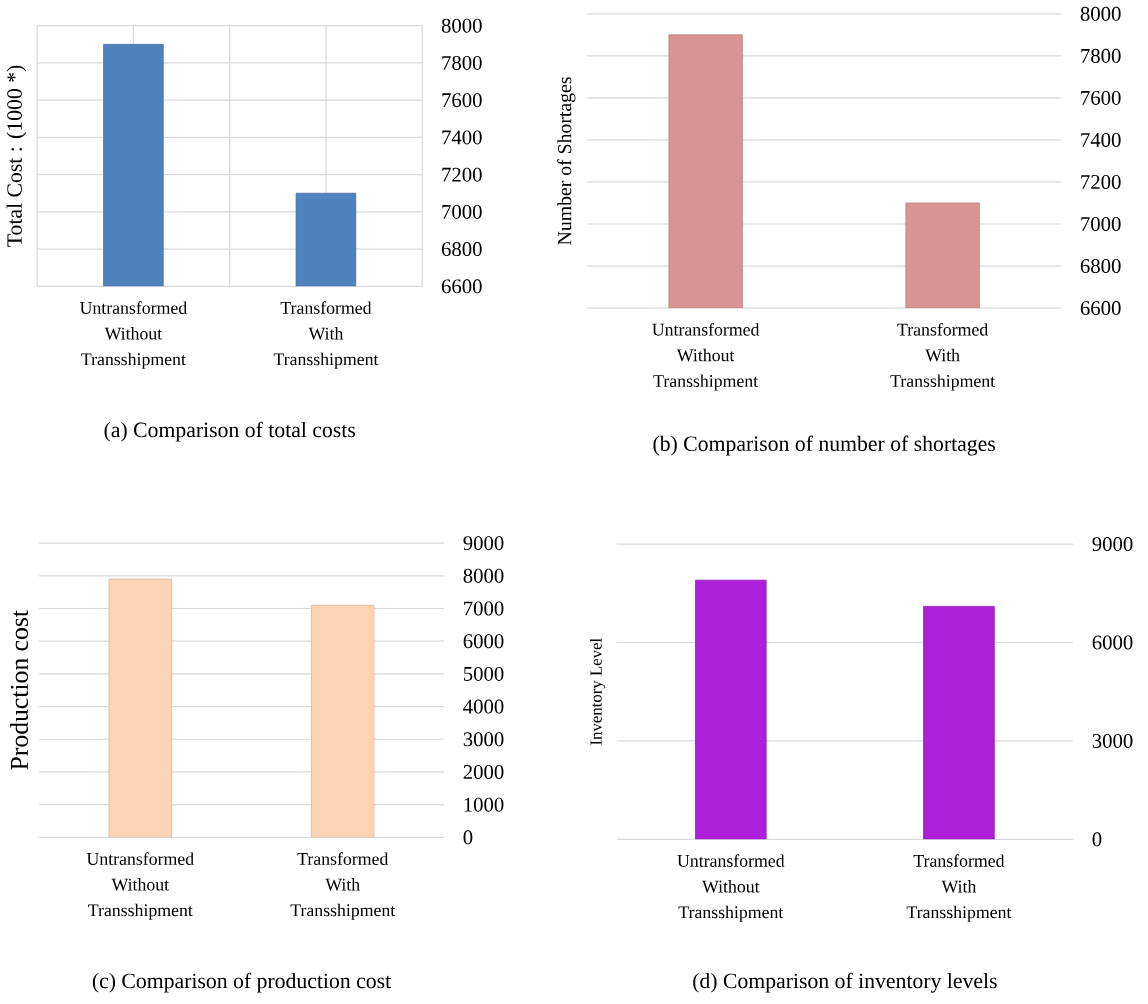 The height and width of the screenshot is (1004, 1148). What do you see at coordinates (483, 771) in the screenshot?
I see `y-tick-label: 2000` at bounding box center [483, 771].